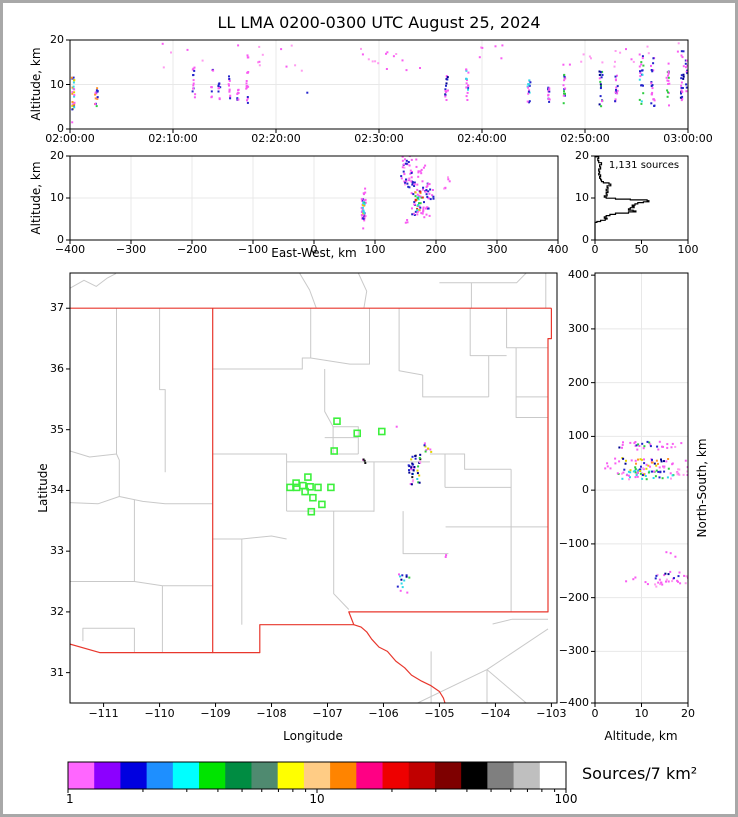 This screenshot has height=817, width=738. I want to click on ew-panel-xlabel: East-West, km, so click(314, 253).